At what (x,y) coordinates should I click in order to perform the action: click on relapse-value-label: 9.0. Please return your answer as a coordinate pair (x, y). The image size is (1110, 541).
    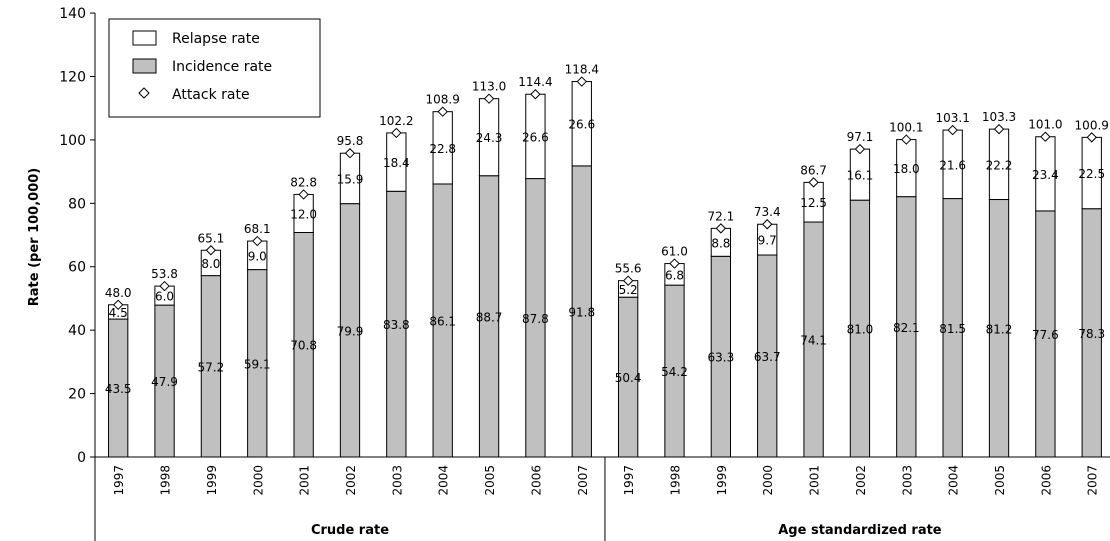
    Looking at the image, I should click on (257, 256).